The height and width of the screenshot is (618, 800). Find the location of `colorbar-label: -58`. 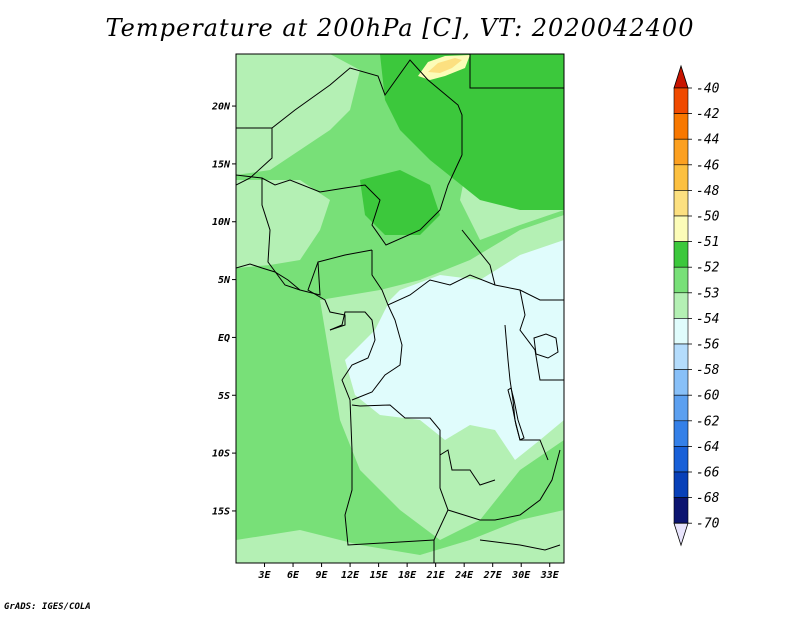

colorbar-label: -58 is located at coordinates (708, 370).